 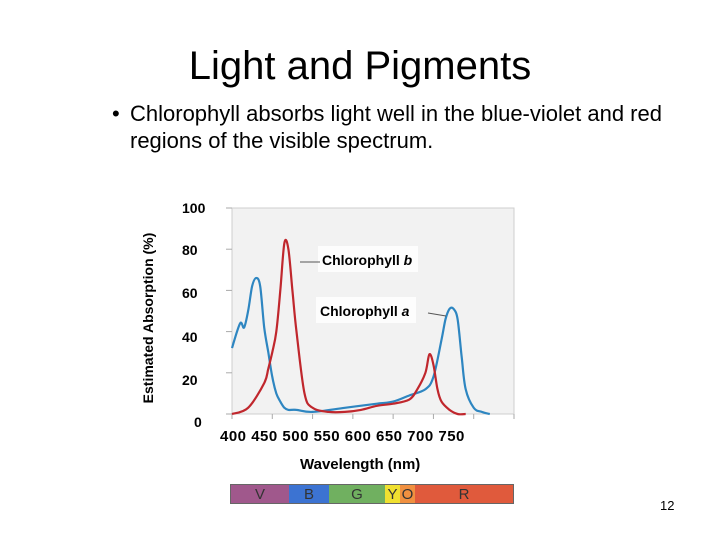 What do you see at coordinates (407, 494) in the screenshot?
I see `spectrum-band-orange: O` at bounding box center [407, 494].